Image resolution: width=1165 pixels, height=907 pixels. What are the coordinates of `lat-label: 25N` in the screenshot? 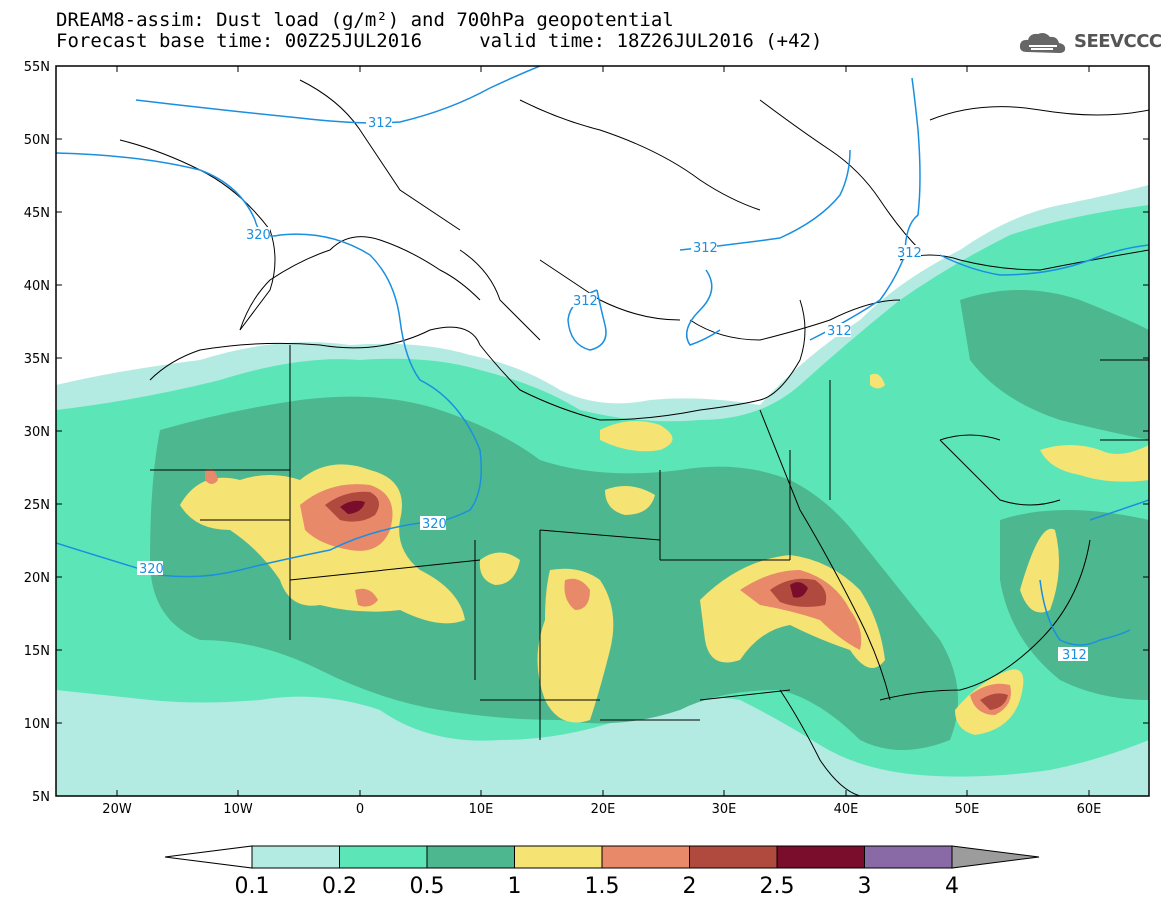 It's located at (37, 505).